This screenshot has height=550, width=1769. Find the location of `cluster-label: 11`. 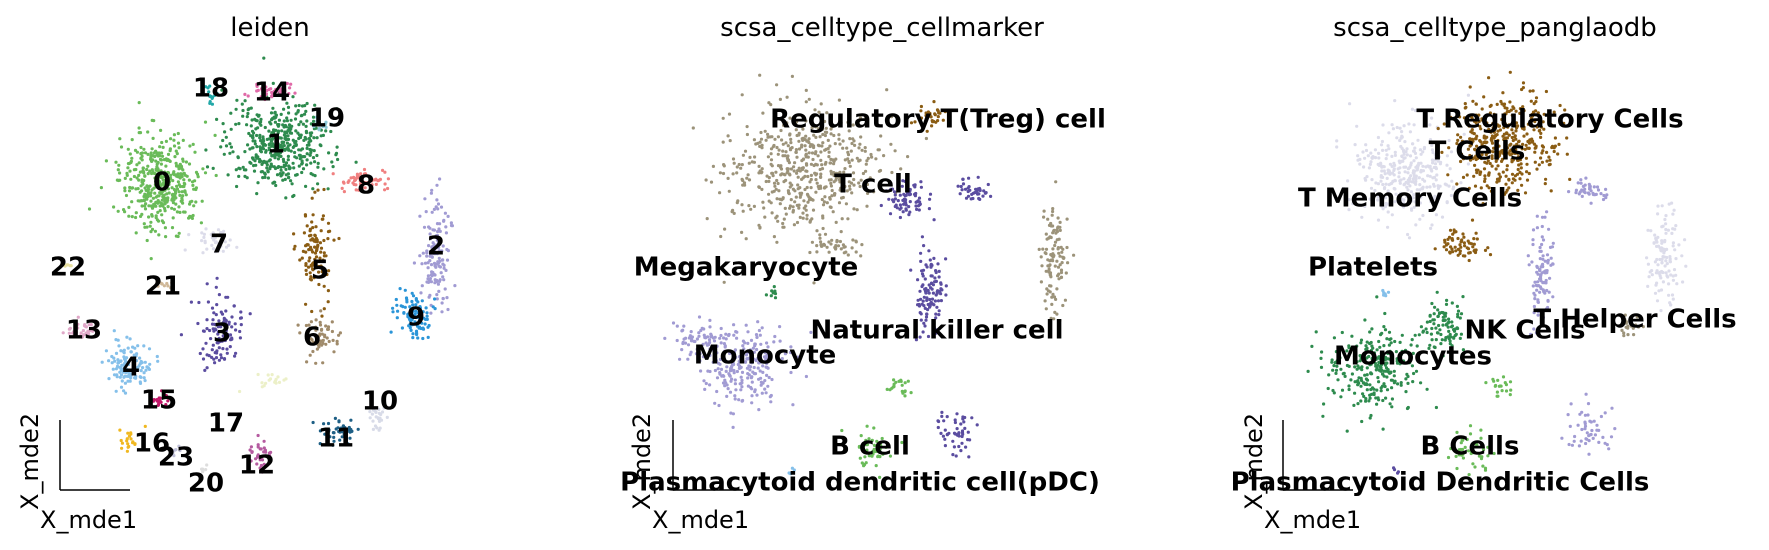

cluster-label: 11 is located at coordinates (336, 439).